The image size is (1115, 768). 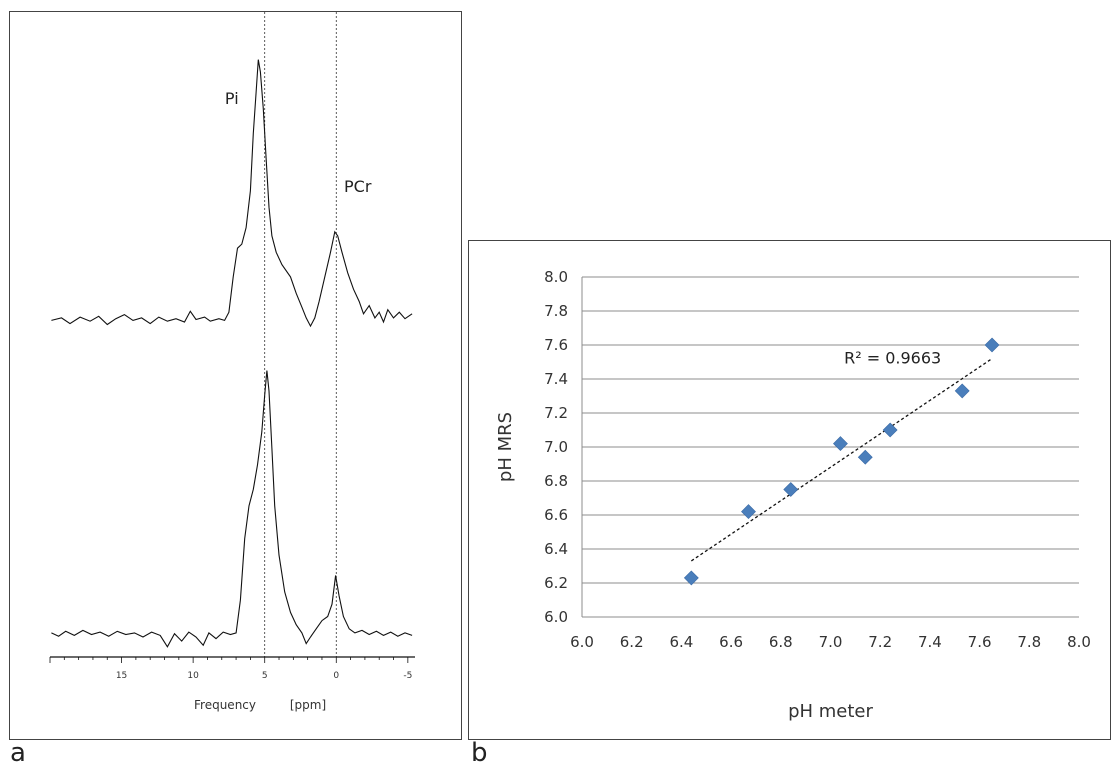 What do you see at coordinates (18, 753) in the screenshot?
I see `panel-label-a: a` at bounding box center [18, 753].